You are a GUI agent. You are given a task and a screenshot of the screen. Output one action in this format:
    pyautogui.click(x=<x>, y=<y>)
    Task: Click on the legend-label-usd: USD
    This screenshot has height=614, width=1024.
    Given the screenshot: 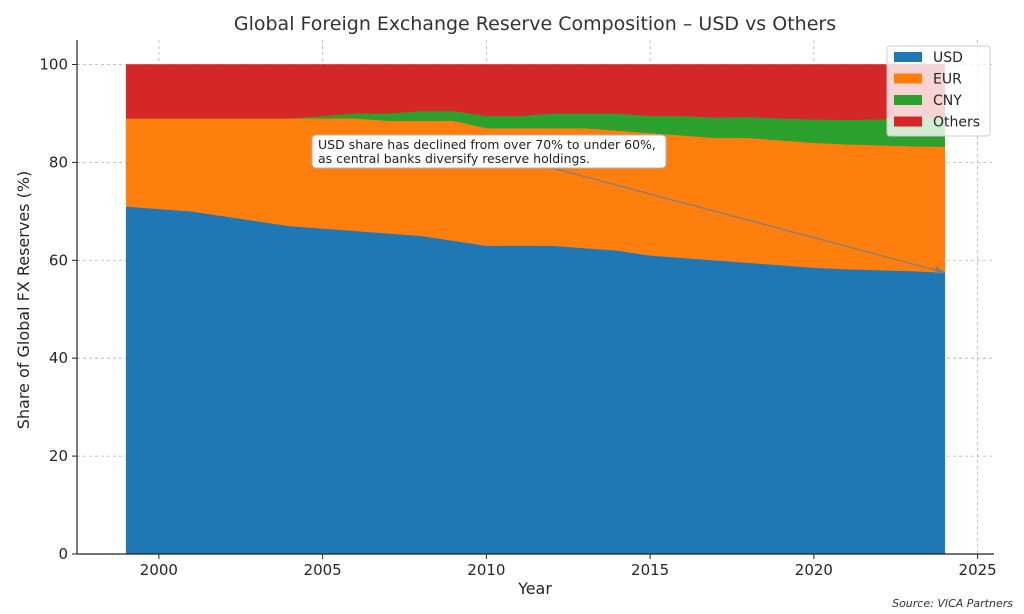 What is the action you would take?
    pyautogui.click(x=948, y=58)
    